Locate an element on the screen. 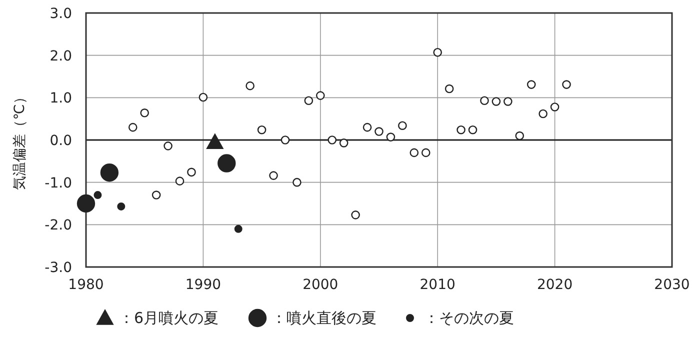  y-axis-title: 気温偏差（℃） is located at coordinates (20, 140).